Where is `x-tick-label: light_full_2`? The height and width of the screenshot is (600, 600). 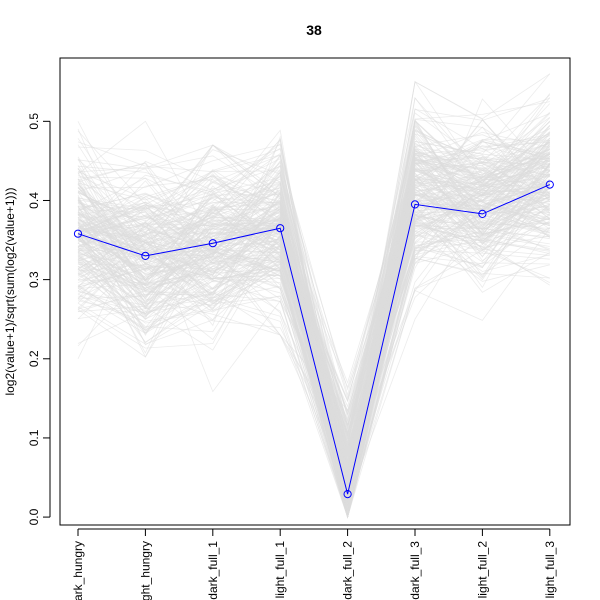
x-tick-label: light_full_2 is located at coordinates (482, 570).